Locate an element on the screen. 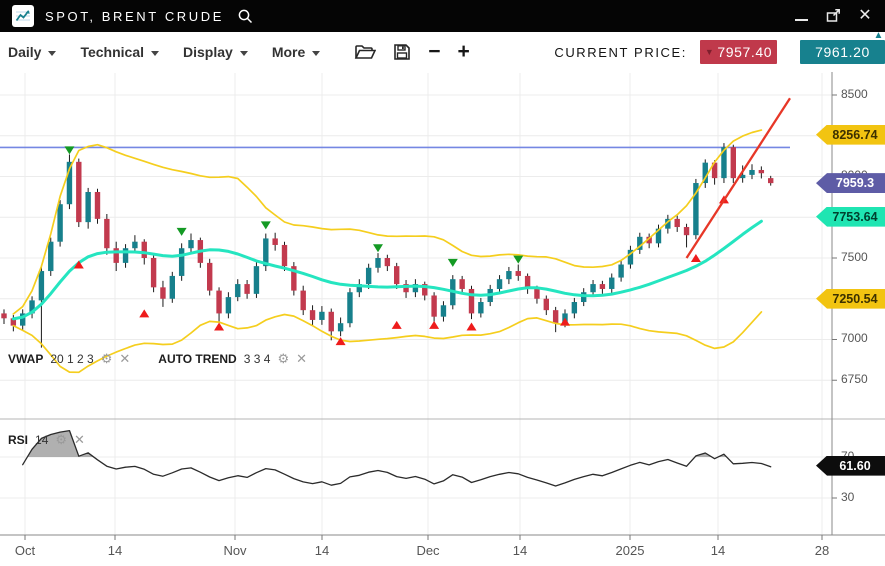 This screenshot has width=885, height=566. zoom-out-button: − is located at coordinates (434, 51).